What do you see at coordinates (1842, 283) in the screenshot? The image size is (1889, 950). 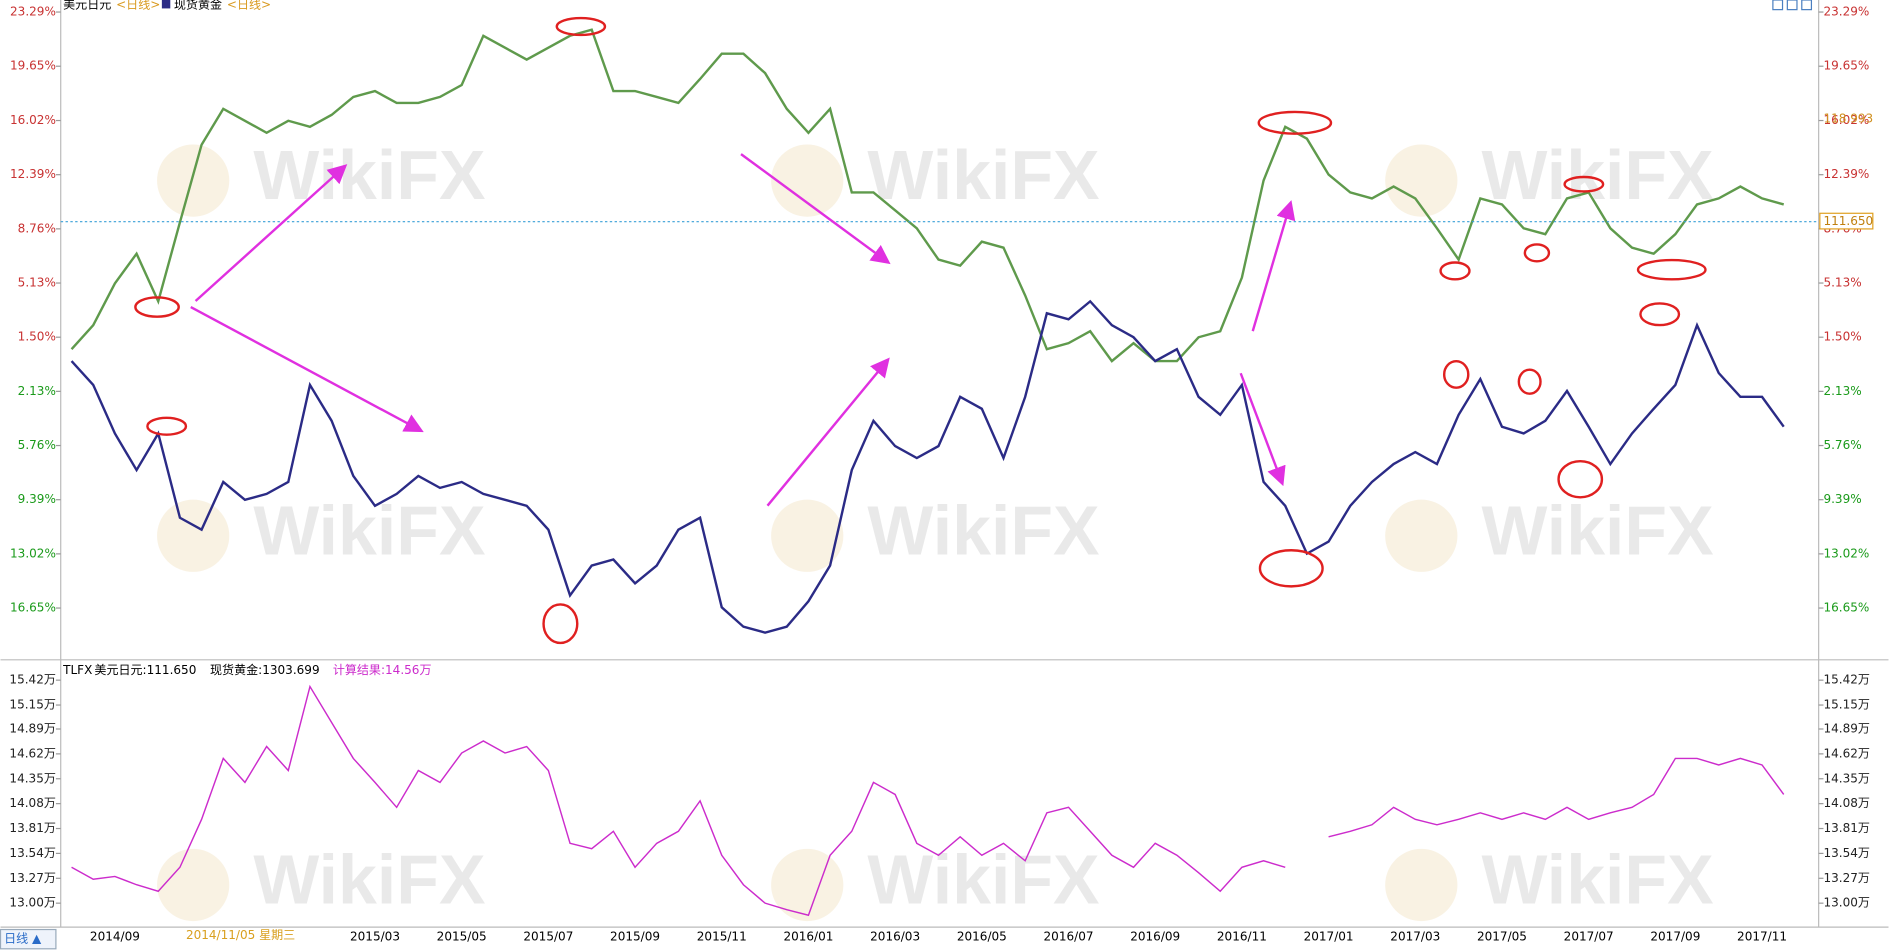 I see `y2-tick-label: 5.13%` at bounding box center [1842, 283].